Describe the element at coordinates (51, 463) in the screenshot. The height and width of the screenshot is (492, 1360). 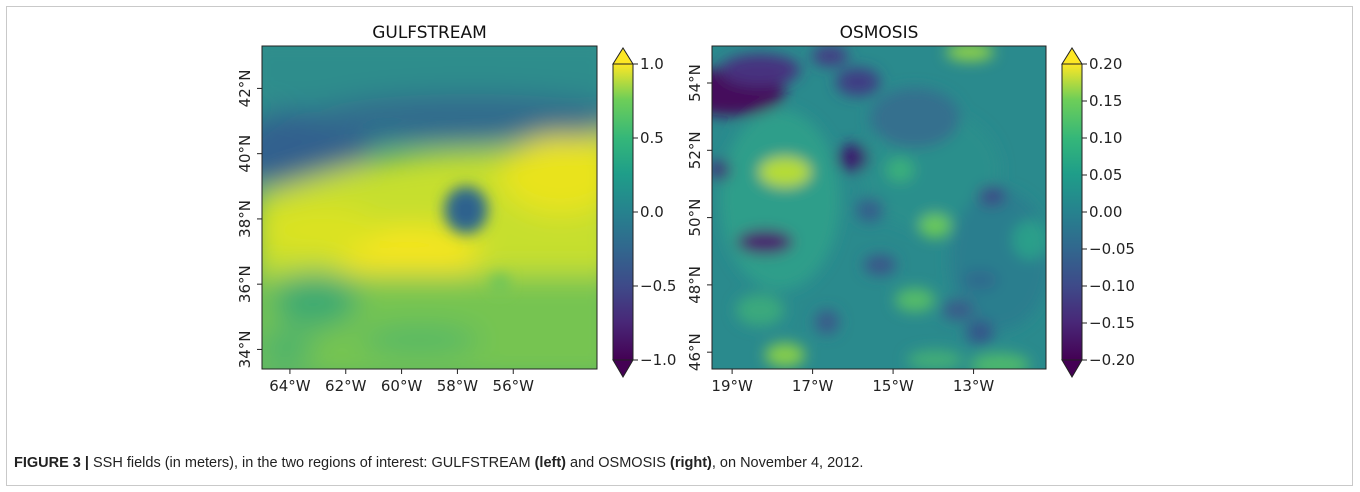
I see `caption-label: FIGURE 3 |` at that location.